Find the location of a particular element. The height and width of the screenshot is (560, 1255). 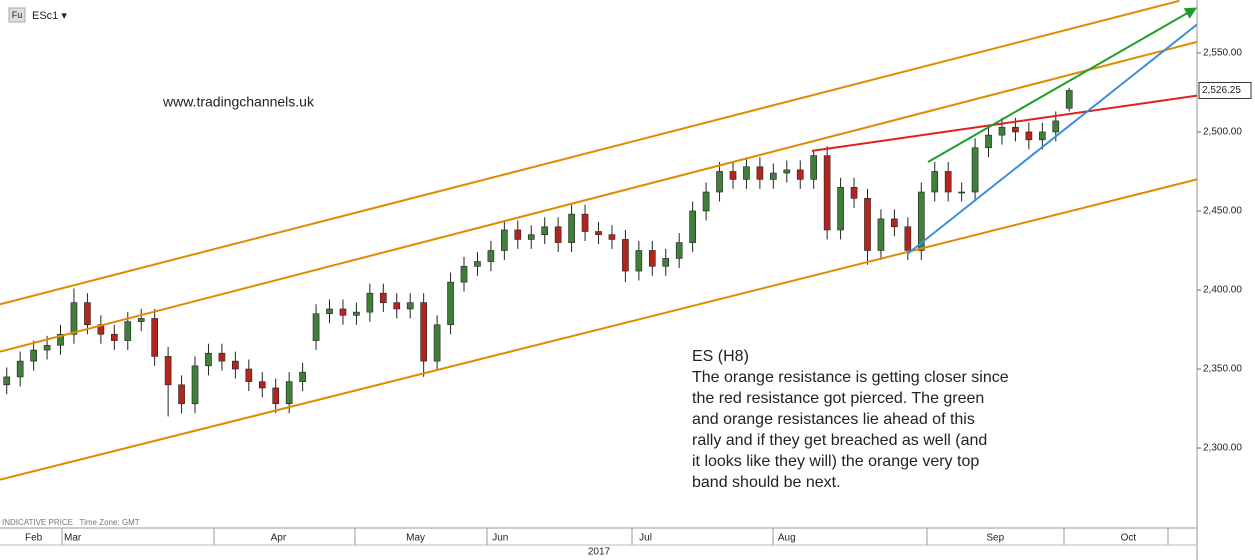

x-tick-label: Oct is located at coordinates (1129, 538).